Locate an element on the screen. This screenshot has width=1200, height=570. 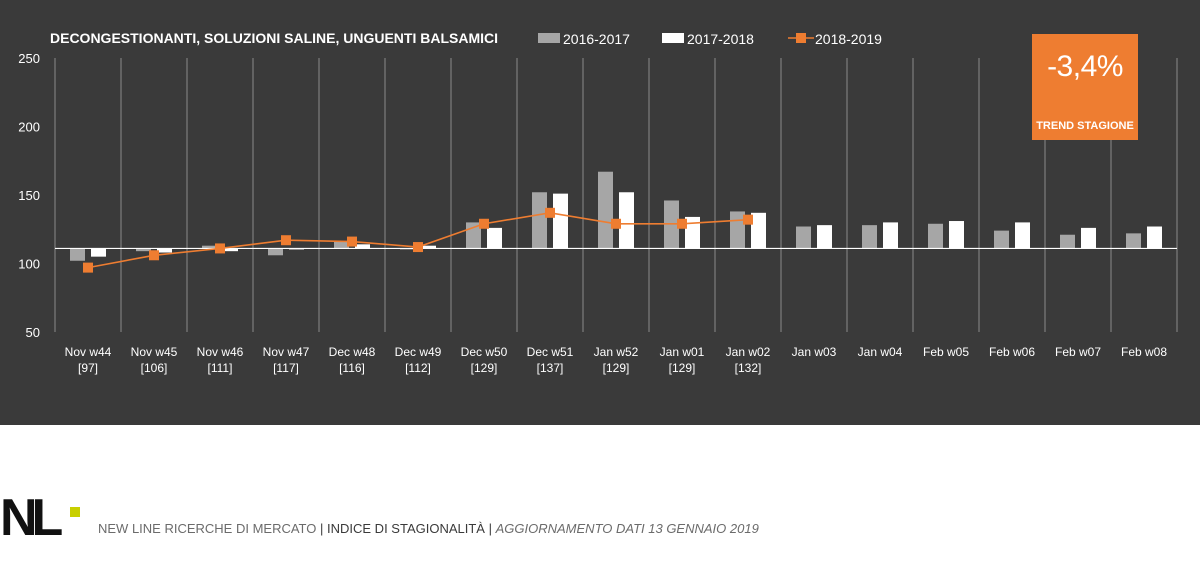
y-tick-label: 250 is located at coordinates (29, 58).